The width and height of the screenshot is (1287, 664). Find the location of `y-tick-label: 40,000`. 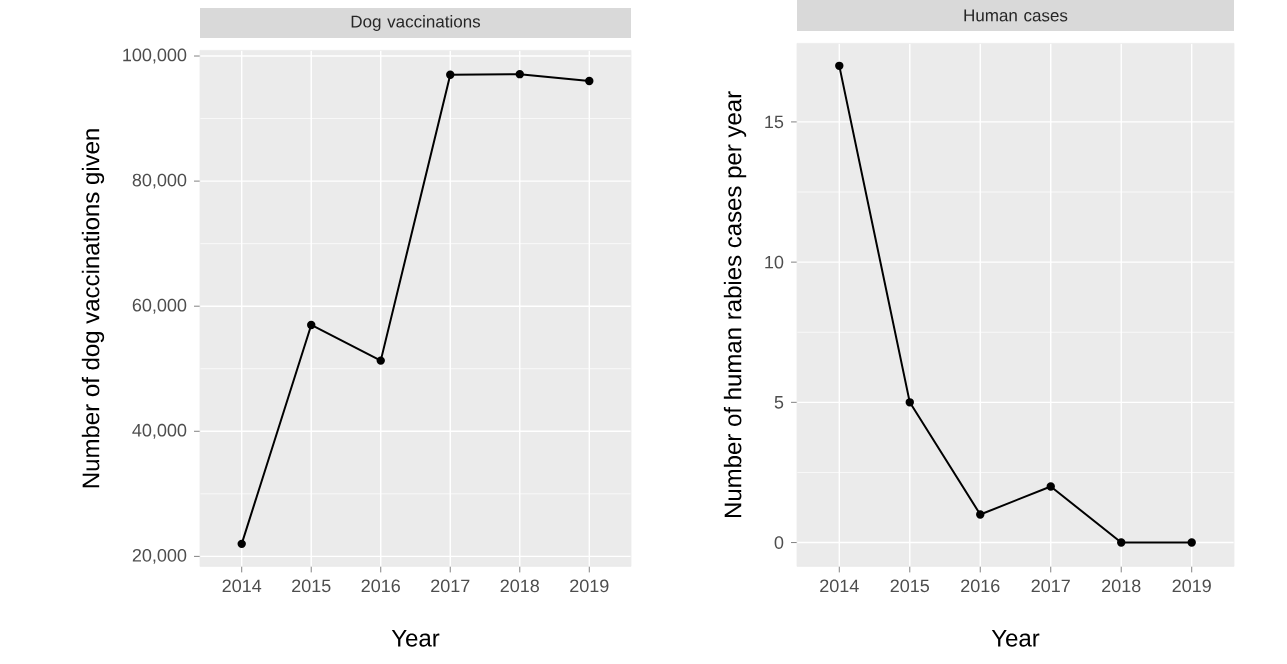

y-tick-label: 40,000 is located at coordinates (159, 431).